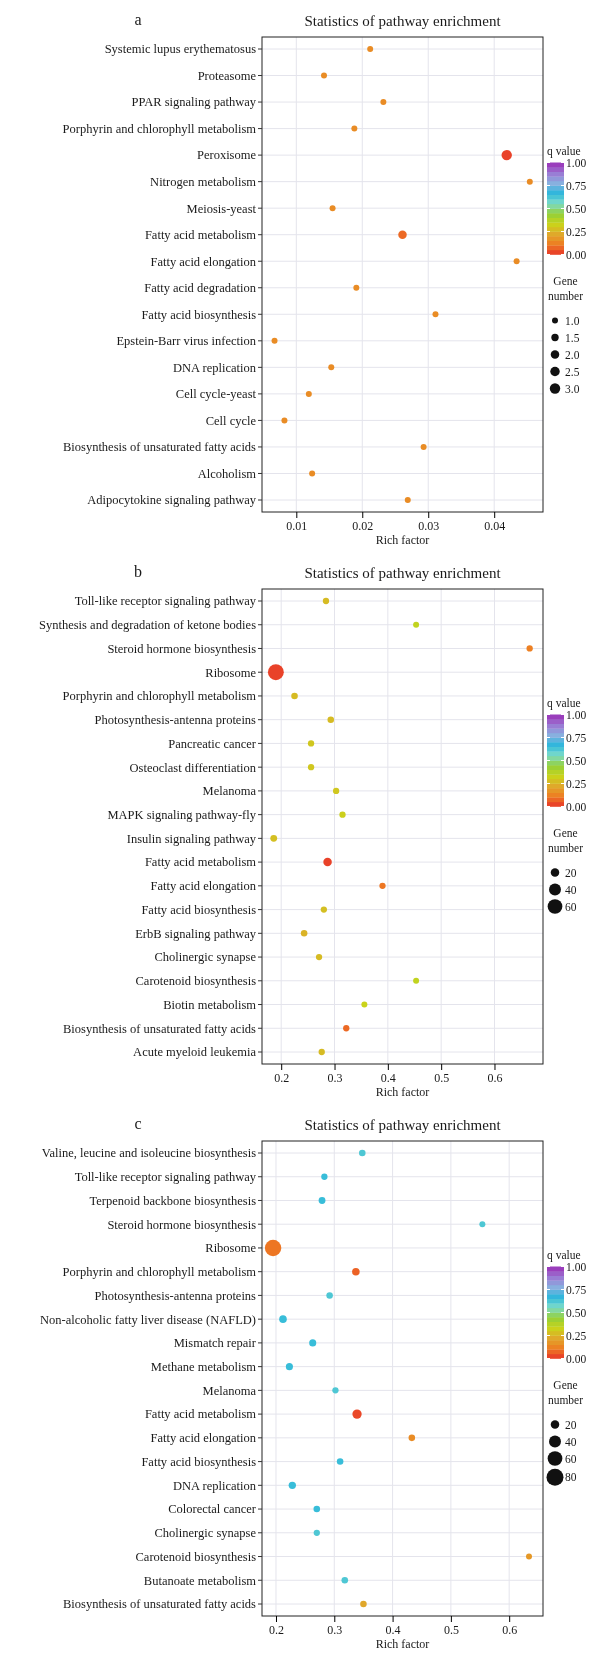 The image size is (597, 1656). Describe the element at coordinates (229, 1390) in the screenshot. I see `y-tick-label: Melanoma` at that location.